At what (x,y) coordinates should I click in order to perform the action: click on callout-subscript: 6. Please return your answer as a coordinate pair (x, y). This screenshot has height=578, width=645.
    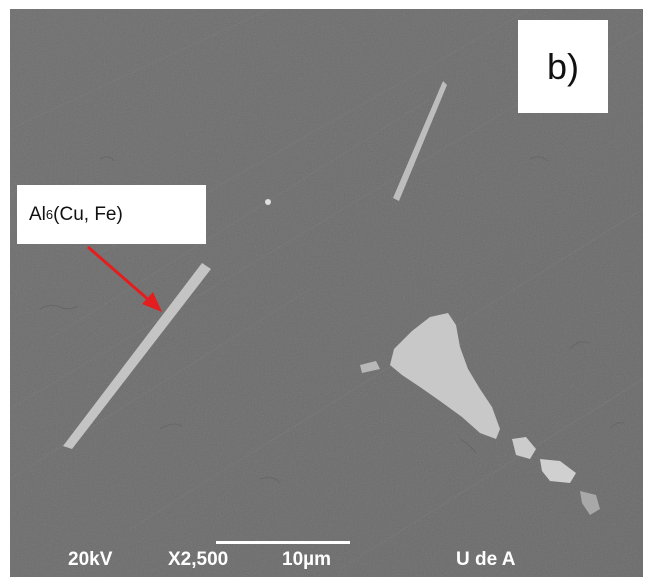
    Looking at the image, I should click on (49, 214).